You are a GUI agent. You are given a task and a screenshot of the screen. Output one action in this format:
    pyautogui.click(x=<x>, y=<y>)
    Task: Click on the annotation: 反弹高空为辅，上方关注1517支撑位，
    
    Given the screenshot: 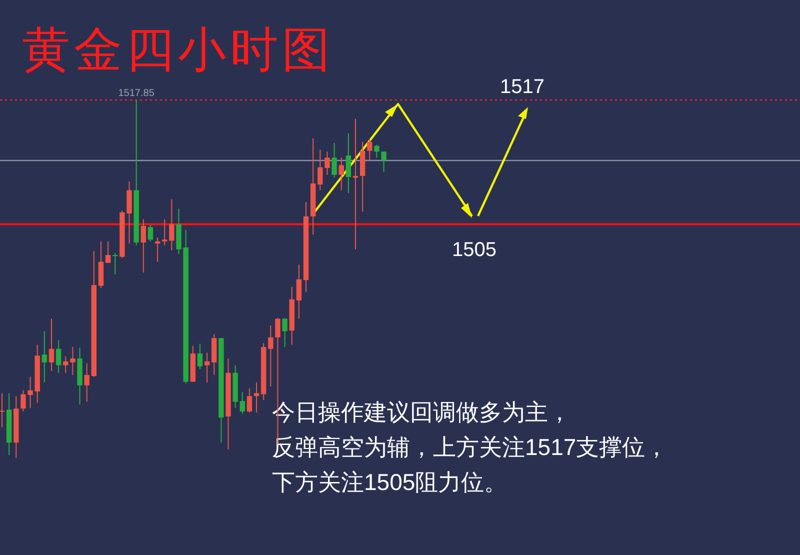 What is the action you would take?
    pyautogui.click(x=470, y=447)
    